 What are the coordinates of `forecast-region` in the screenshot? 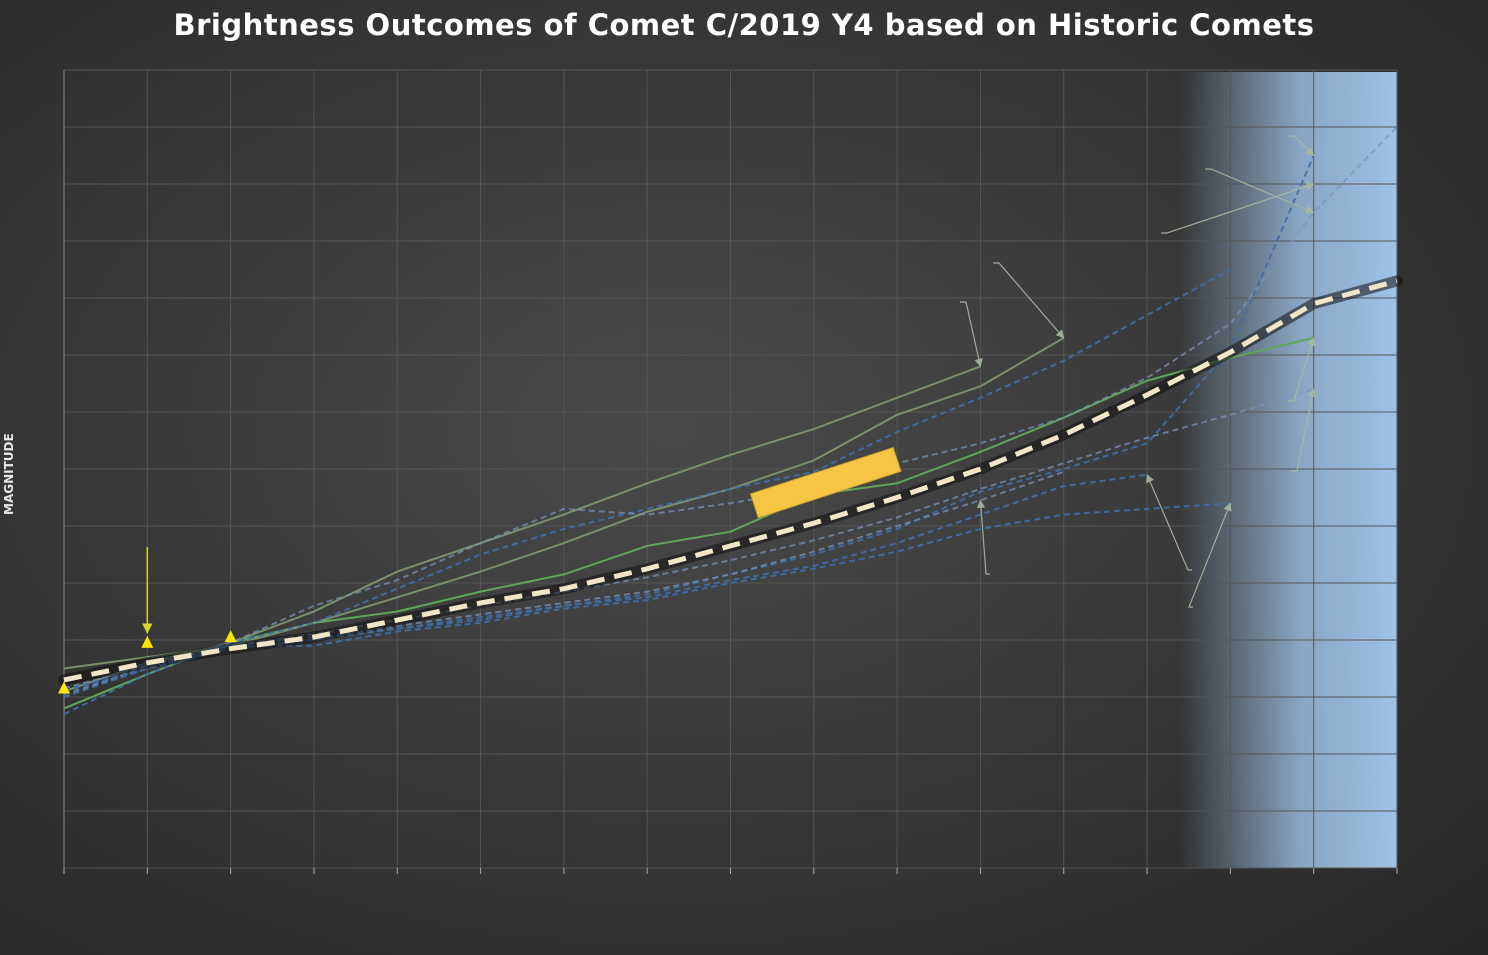 It's located at (1288, 470).